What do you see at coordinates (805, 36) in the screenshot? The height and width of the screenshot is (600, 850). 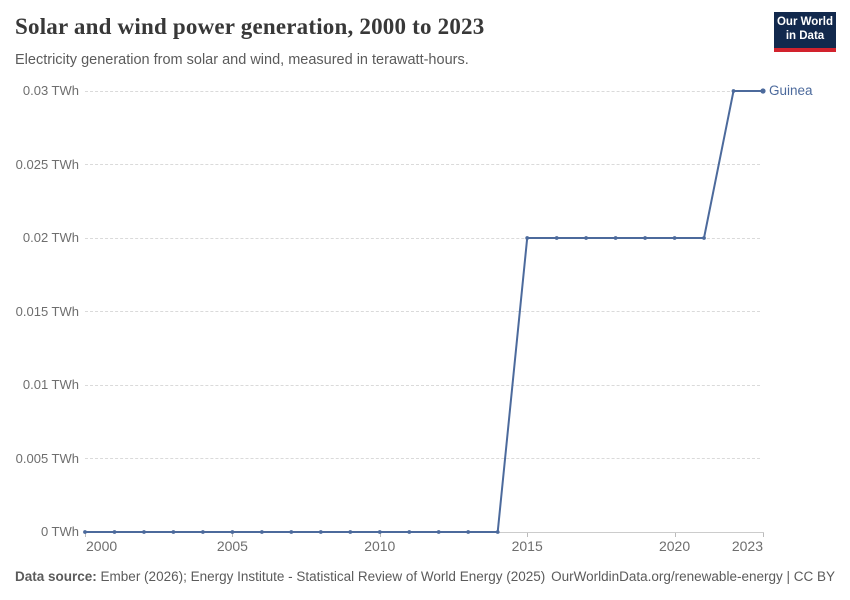 I see `logo-line2: in Data` at bounding box center [805, 36].